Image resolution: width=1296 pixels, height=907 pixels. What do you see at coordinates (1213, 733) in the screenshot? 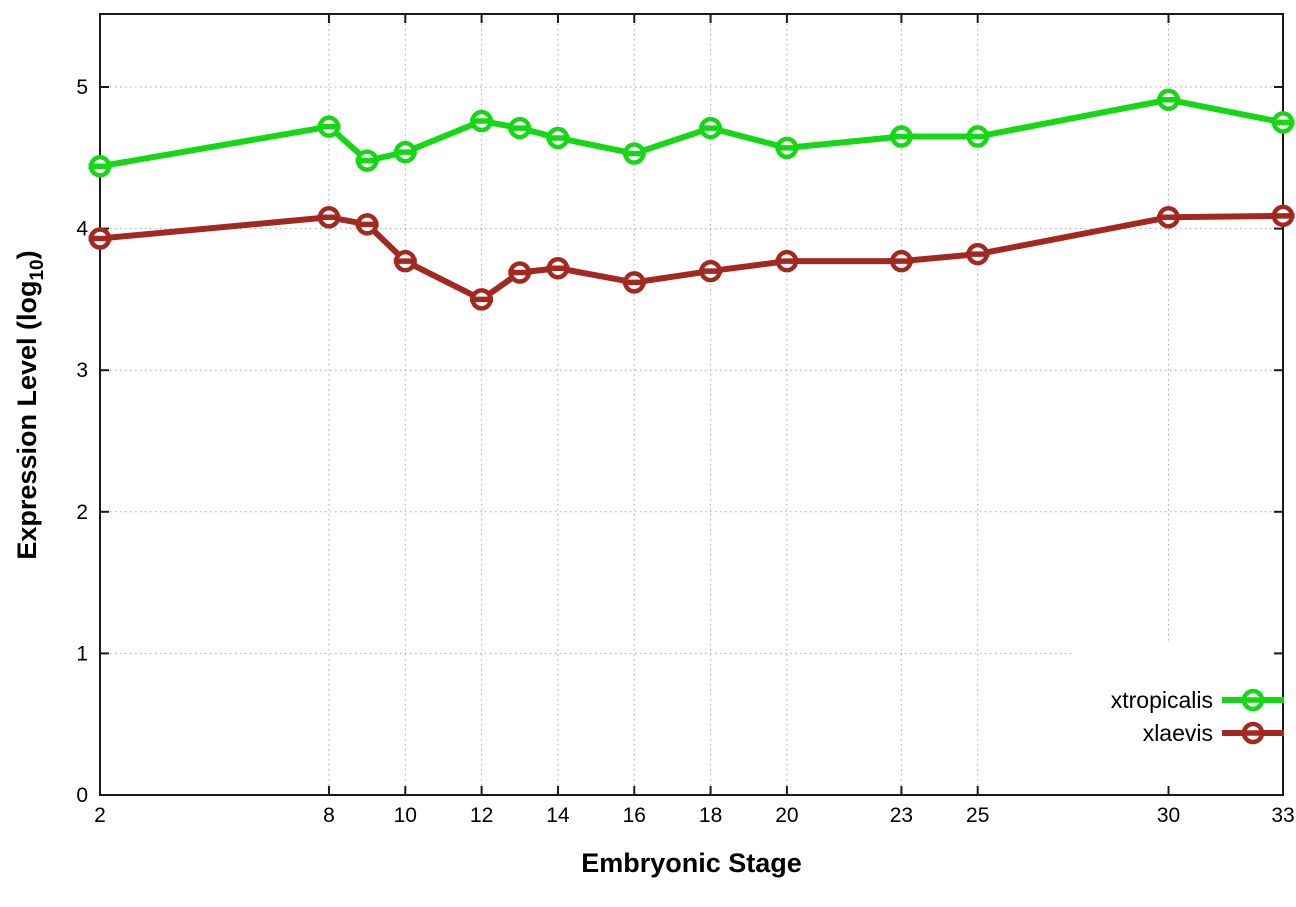
I see `legend-entry-xlaevis: xlaevis` at bounding box center [1213, 733].